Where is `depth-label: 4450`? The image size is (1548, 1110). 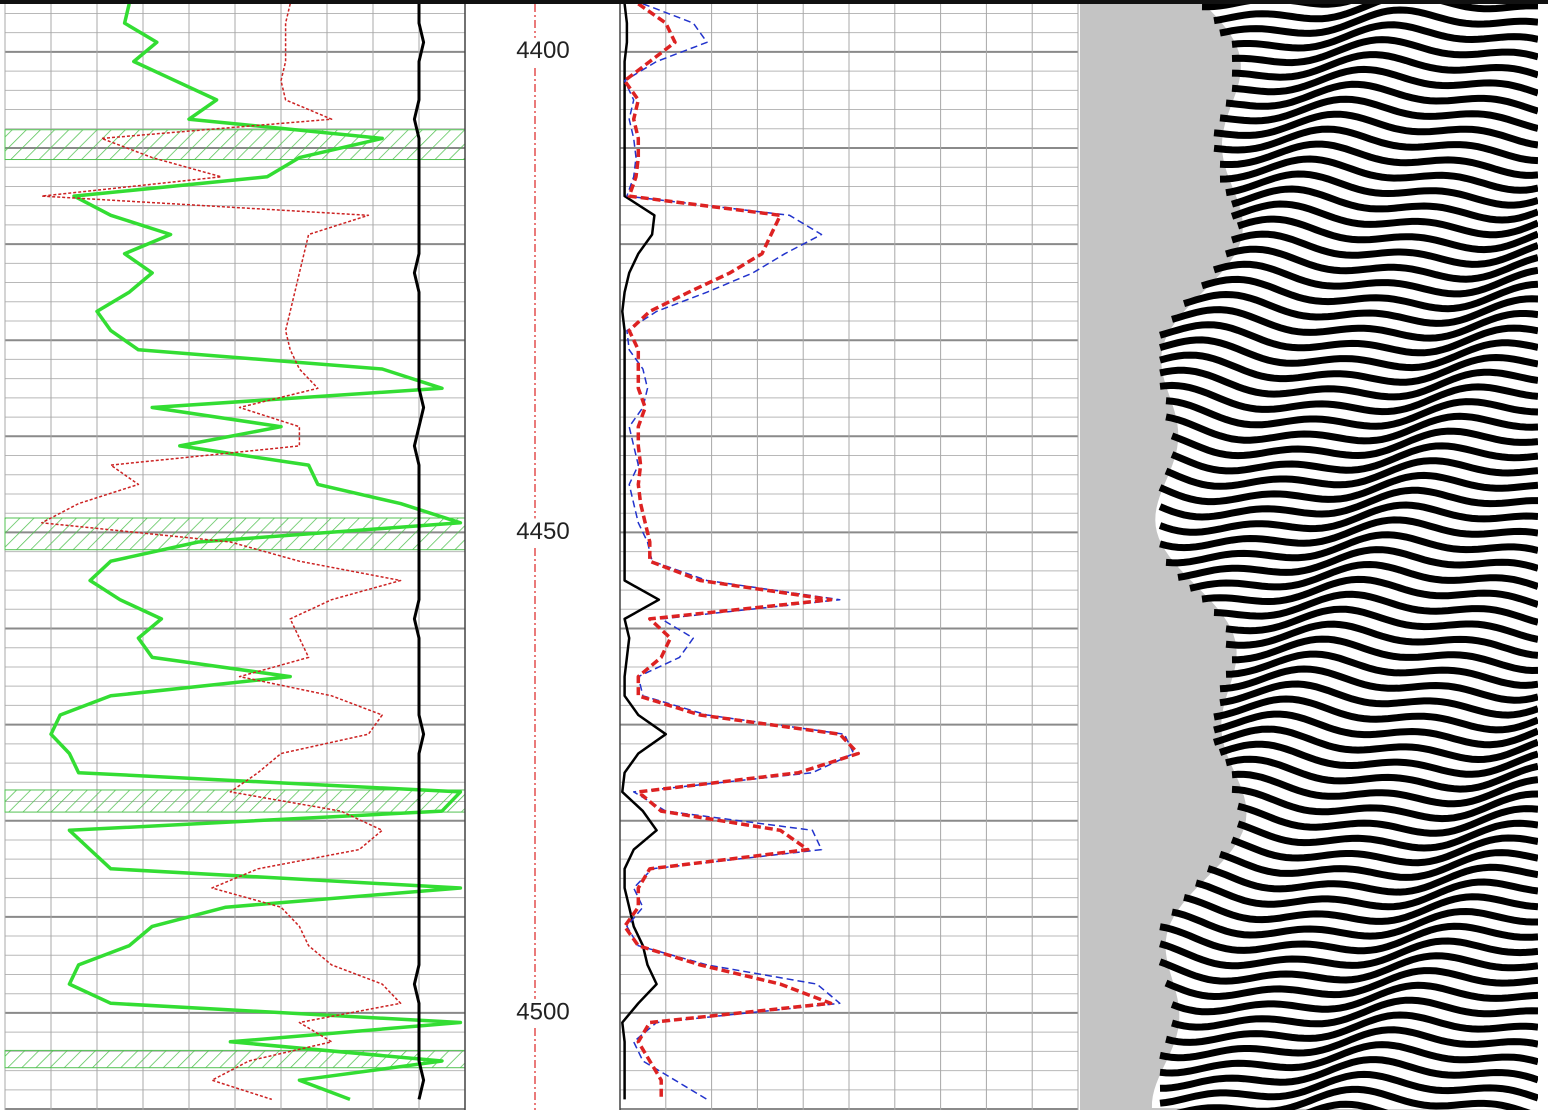
depth-label: 4450 is located at coordinates (542, 531).